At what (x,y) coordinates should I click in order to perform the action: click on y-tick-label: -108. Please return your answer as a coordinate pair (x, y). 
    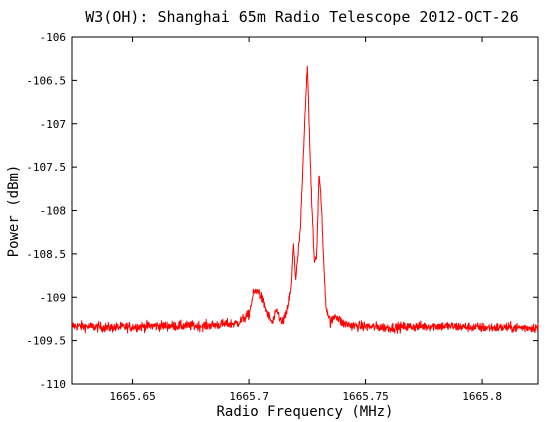
    Looking at the image, I should click on (53, 211).